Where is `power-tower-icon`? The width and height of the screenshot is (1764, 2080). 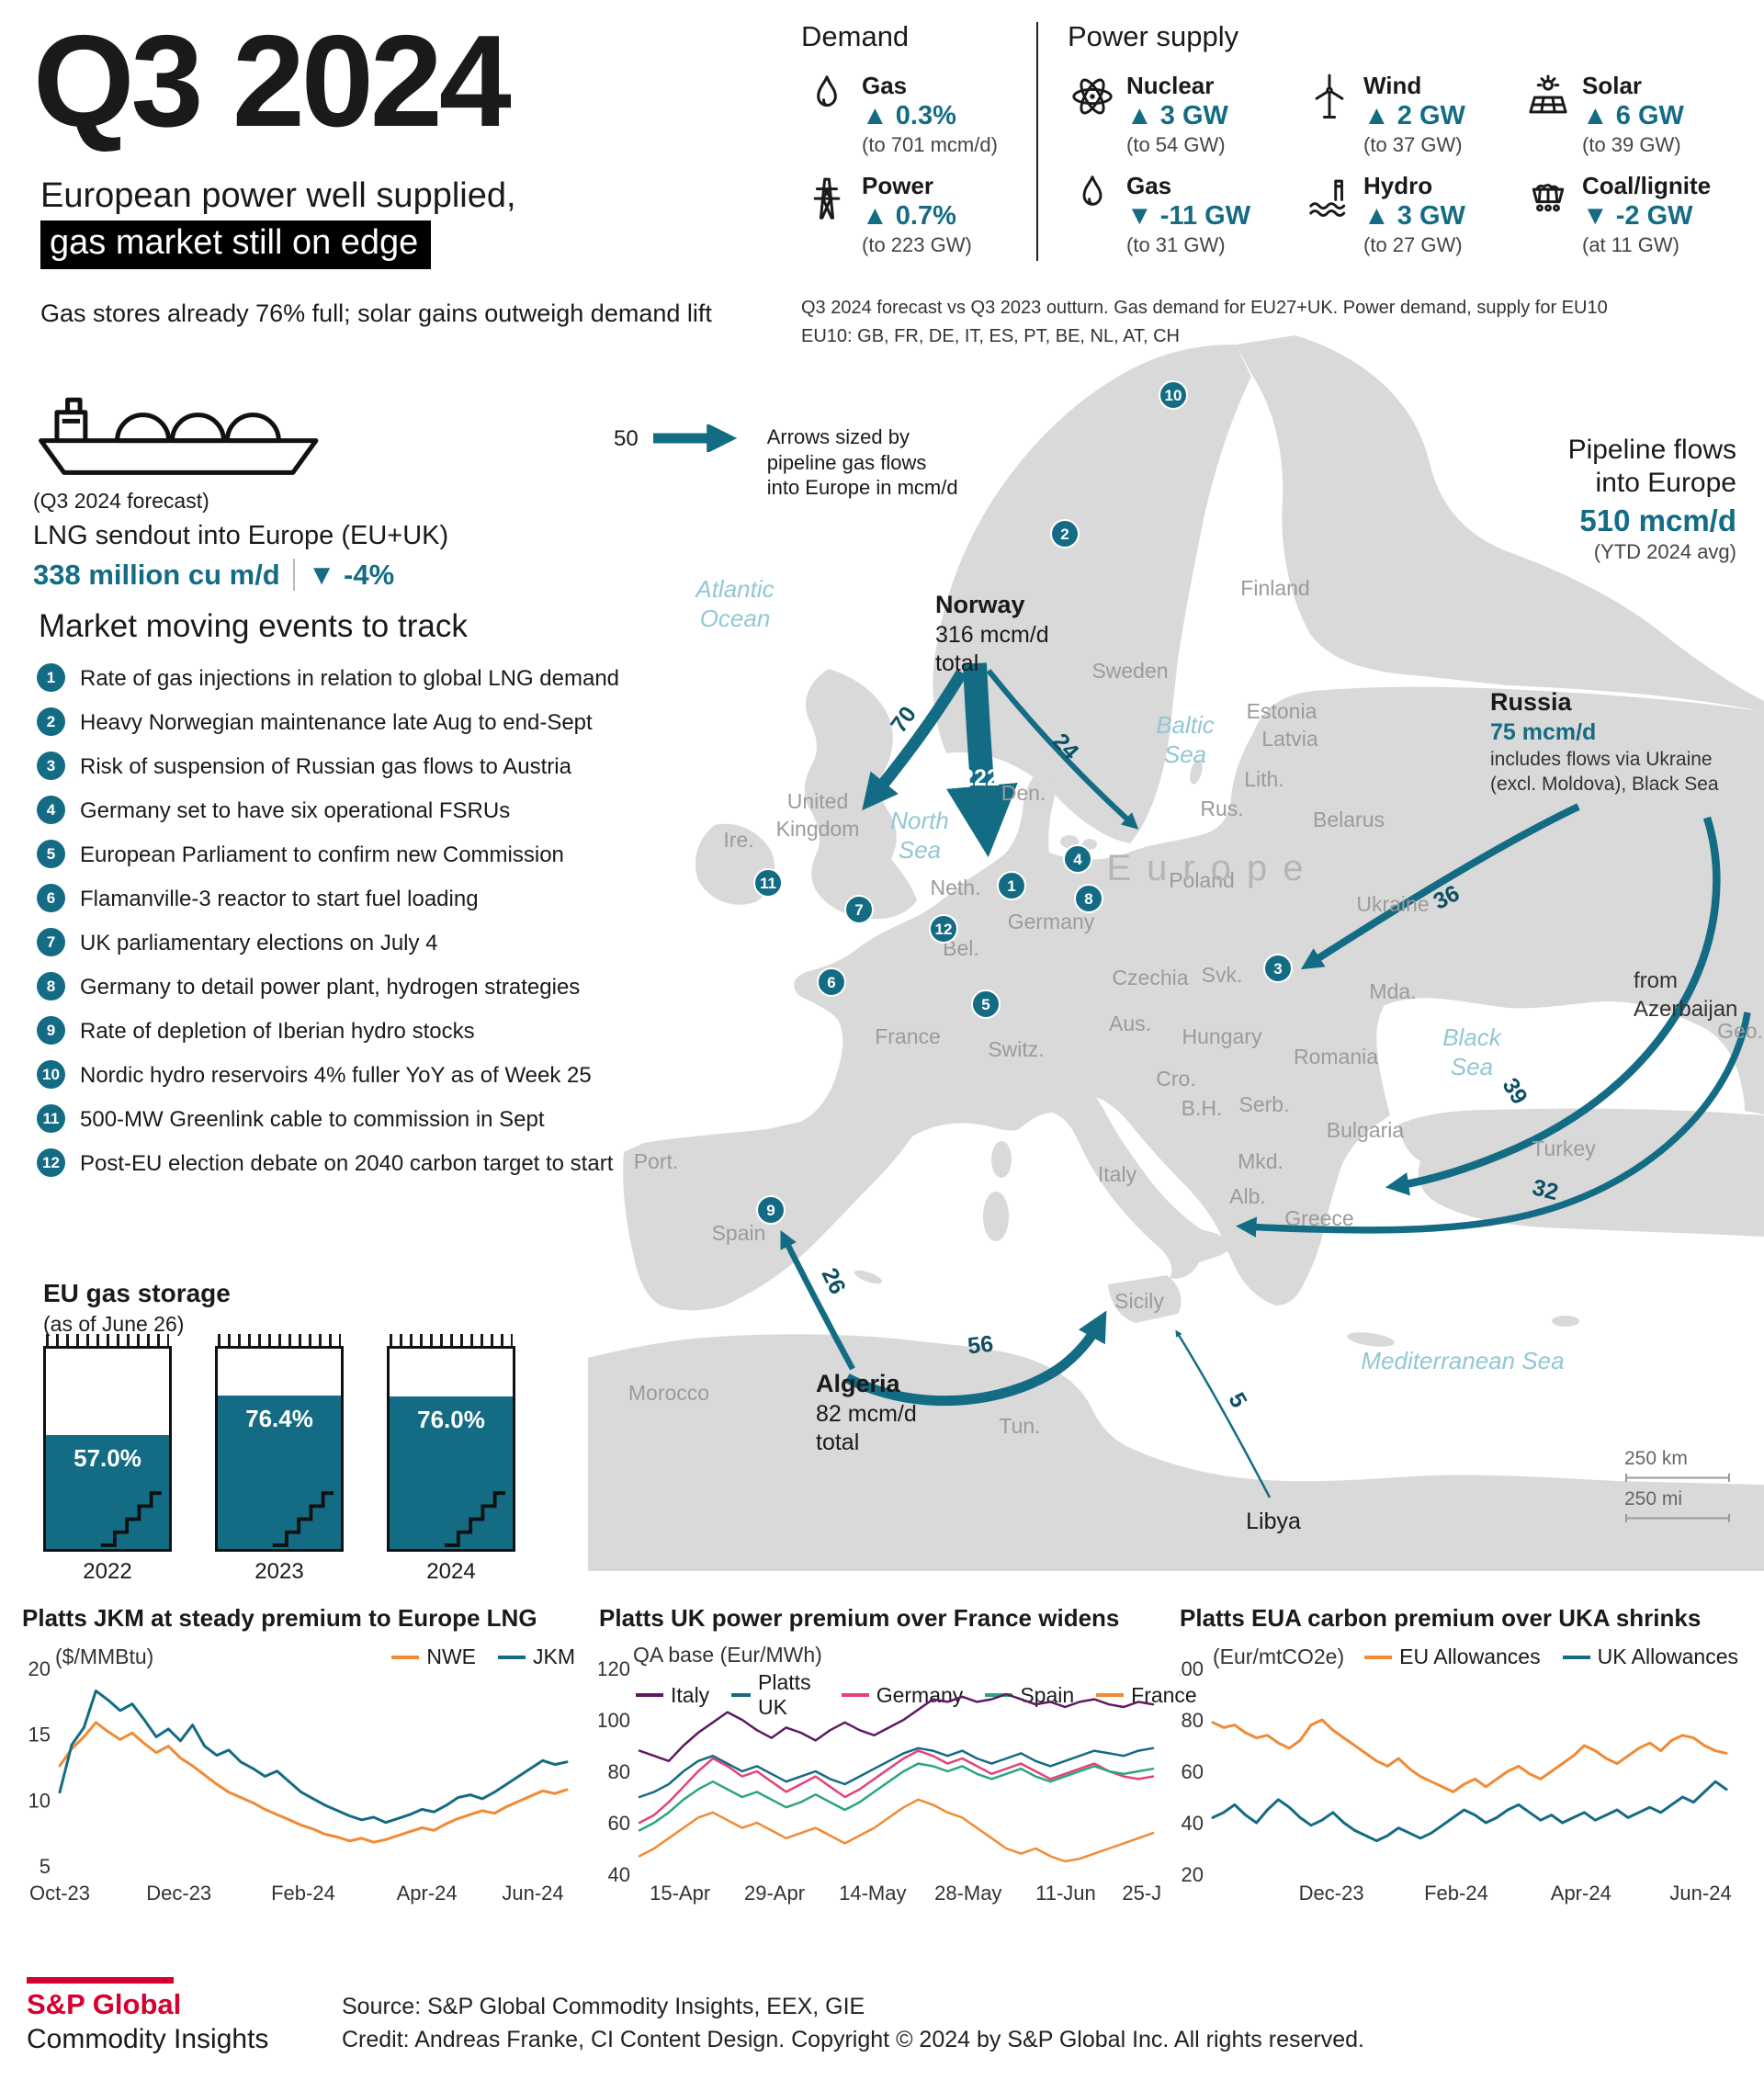
power-tower-icon is located at coordinates (827, 198).